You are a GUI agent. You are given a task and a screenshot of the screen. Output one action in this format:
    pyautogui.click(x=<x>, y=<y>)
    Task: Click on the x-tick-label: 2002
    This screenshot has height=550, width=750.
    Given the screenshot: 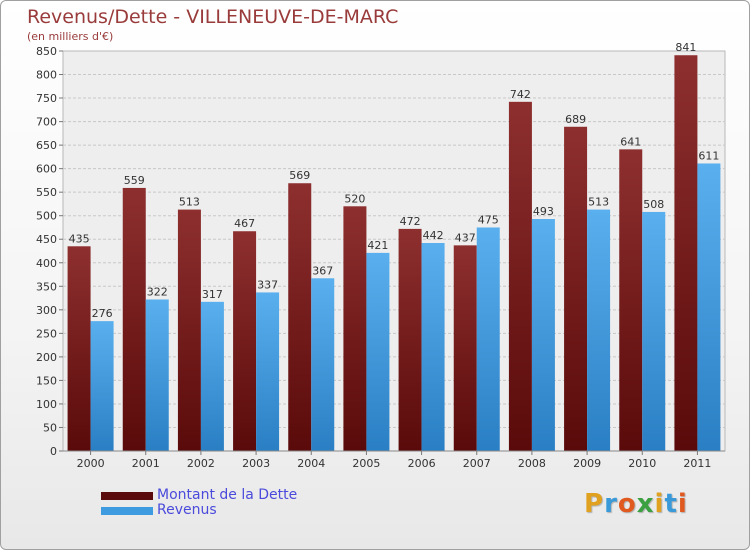 What is the action you would take?
    pyautogui.click(x=201, y=463)
    